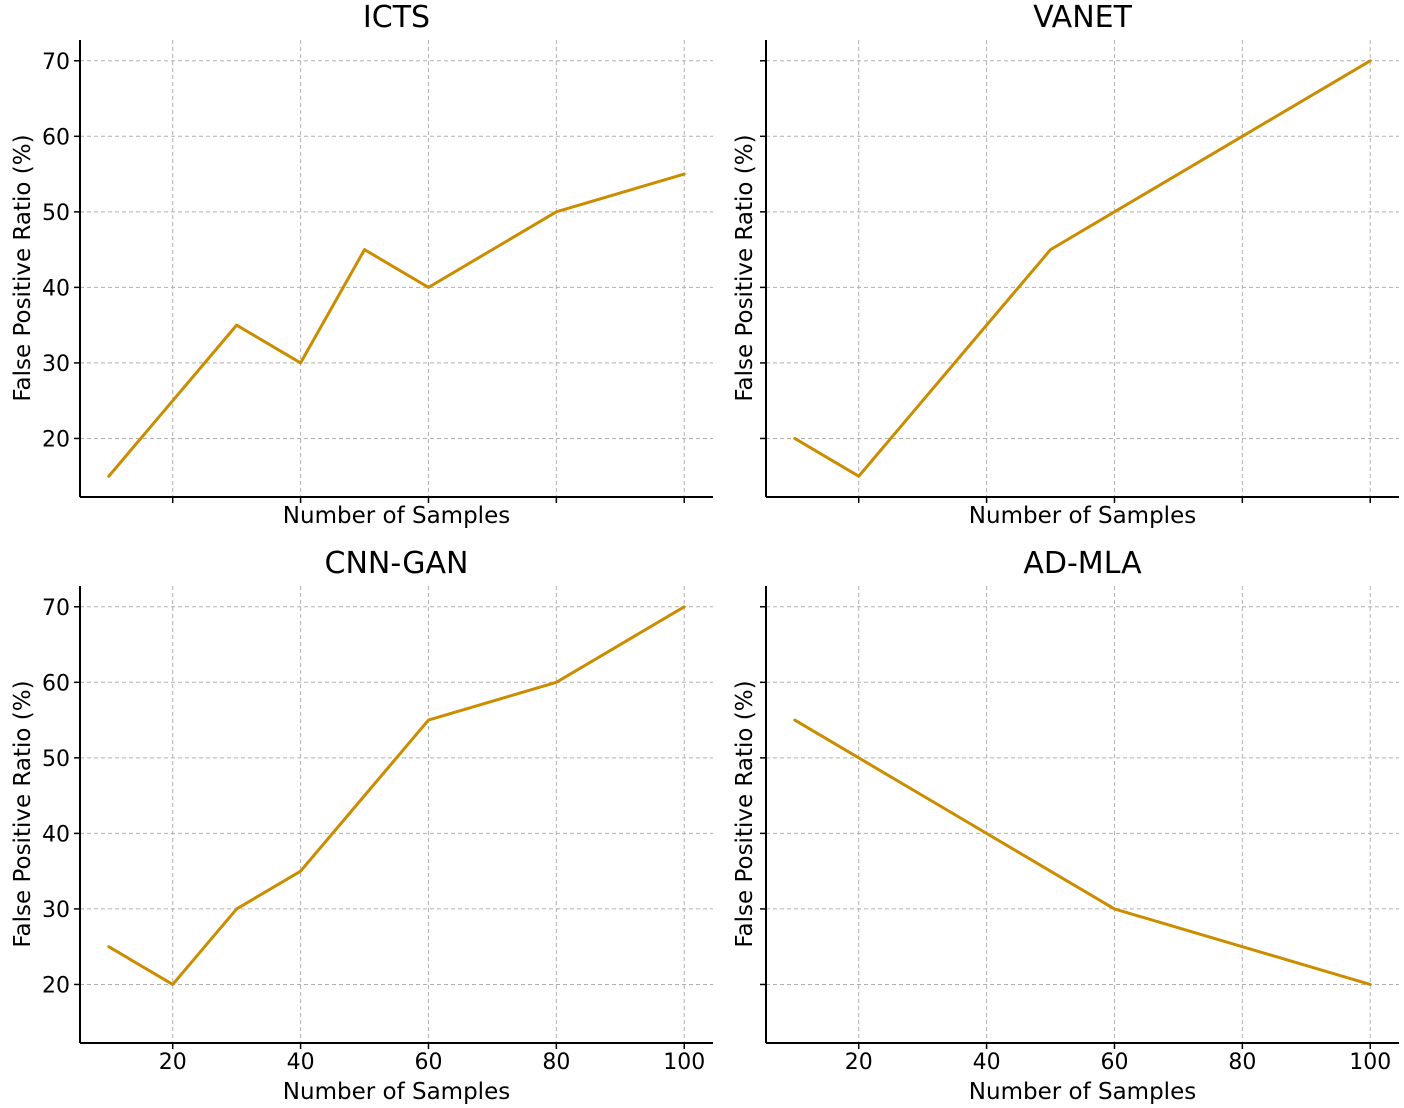  Describe the element at coordinates (396, 17) in the screenshot. I see `chart-title: ICTS` at that location.